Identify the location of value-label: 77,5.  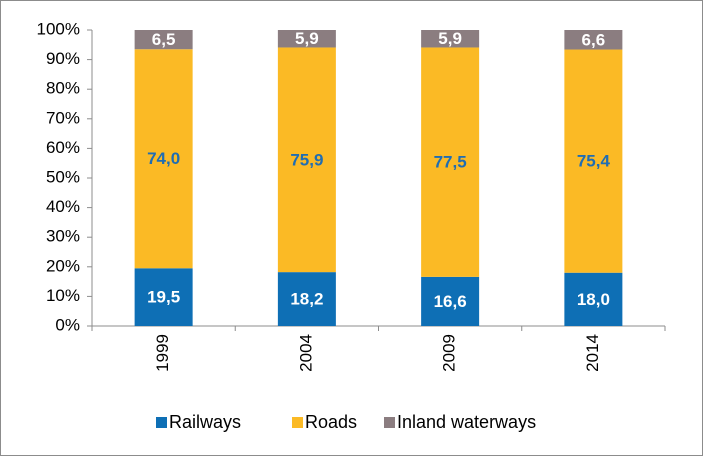
(450, 162).